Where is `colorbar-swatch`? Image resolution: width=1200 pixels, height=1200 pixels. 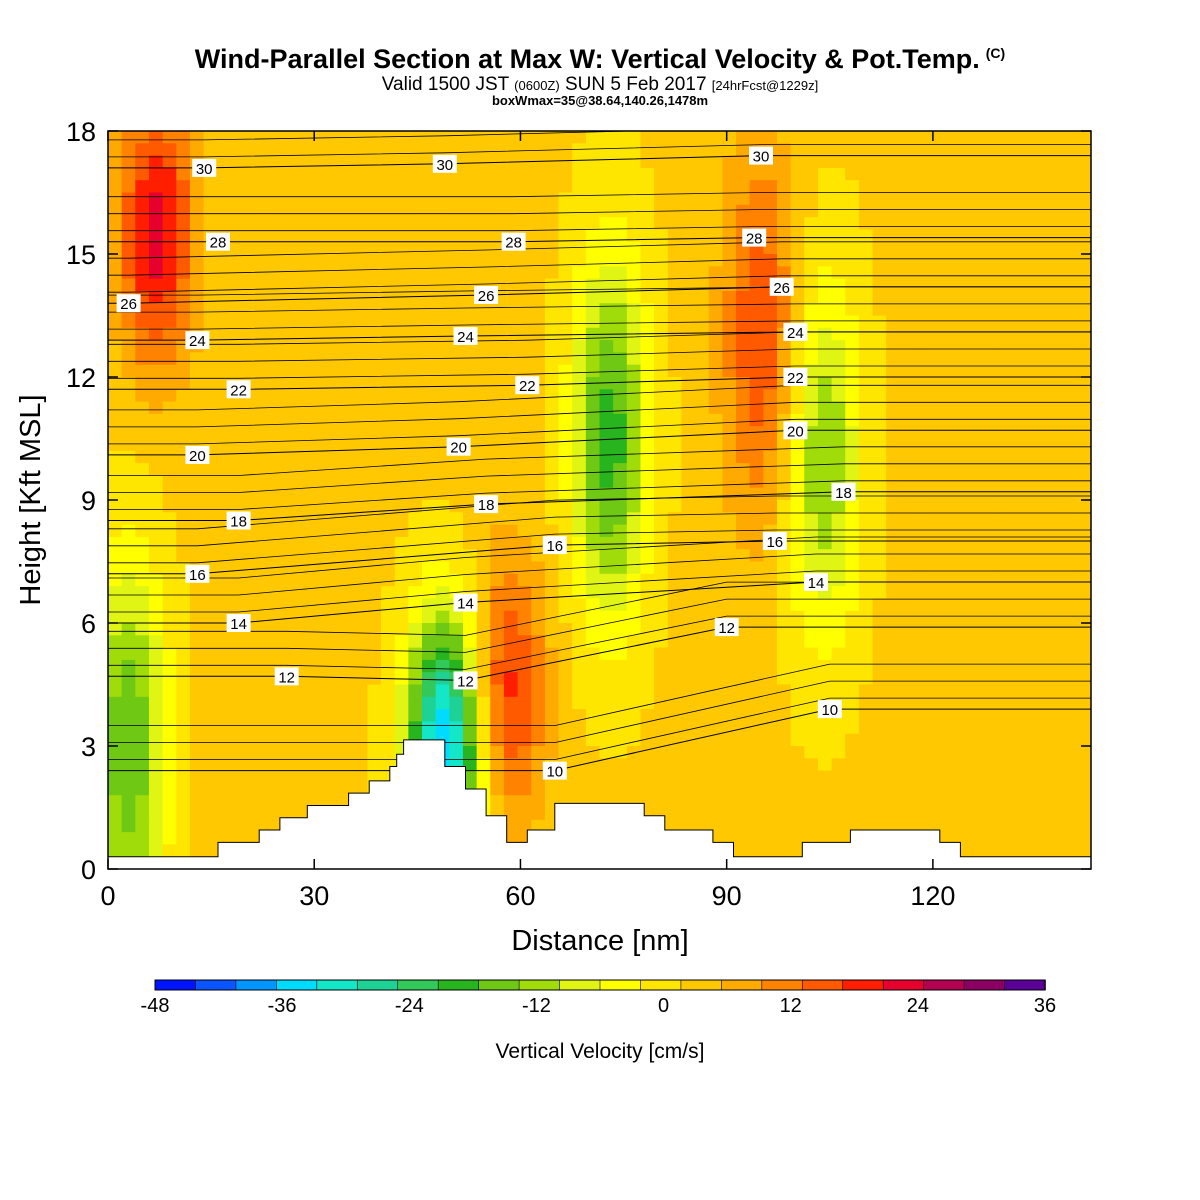
colorbar-swatch is located at coordinates (256, 985).